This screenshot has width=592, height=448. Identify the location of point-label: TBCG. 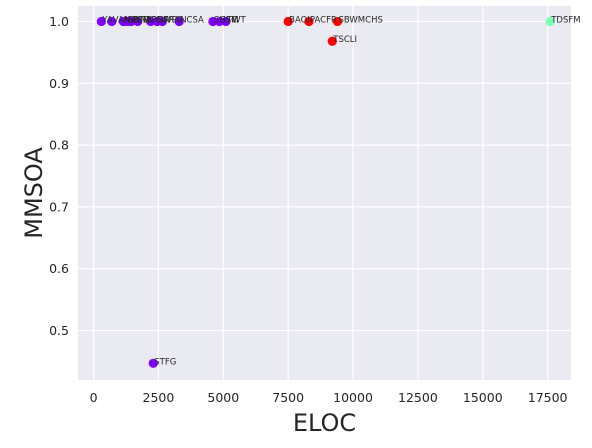
(150, 20).